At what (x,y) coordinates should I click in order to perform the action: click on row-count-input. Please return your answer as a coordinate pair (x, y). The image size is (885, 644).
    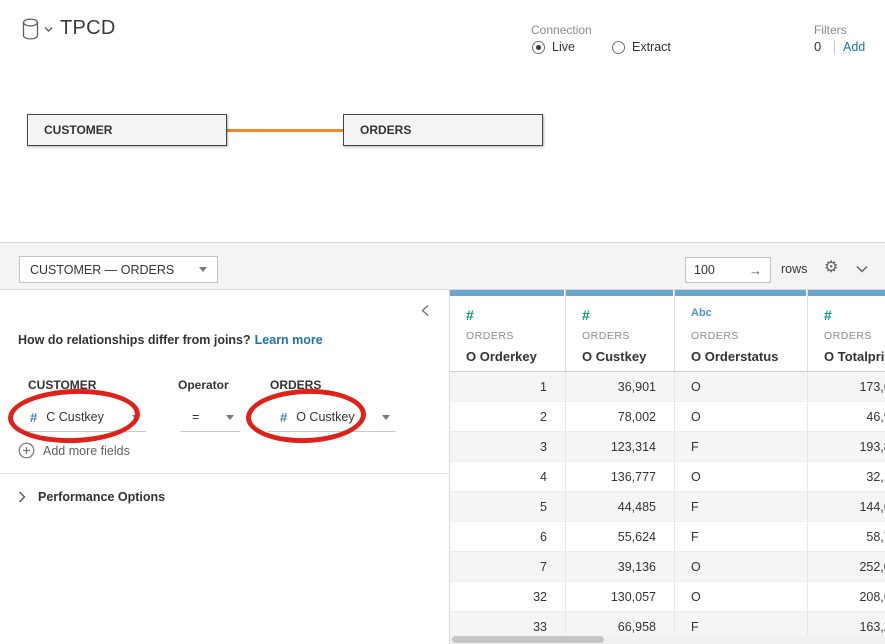
    Looking at the image, I should click on (719, 270).